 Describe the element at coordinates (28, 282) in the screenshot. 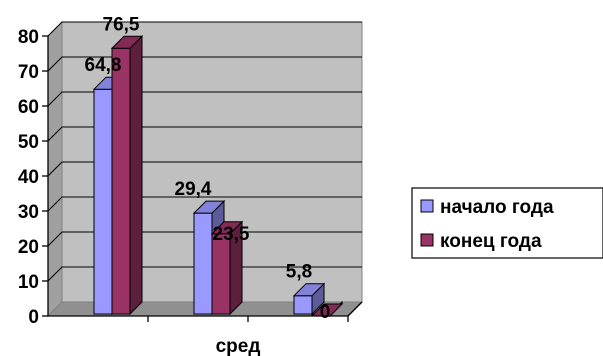

I see `y-tick-label: 10` at that location.